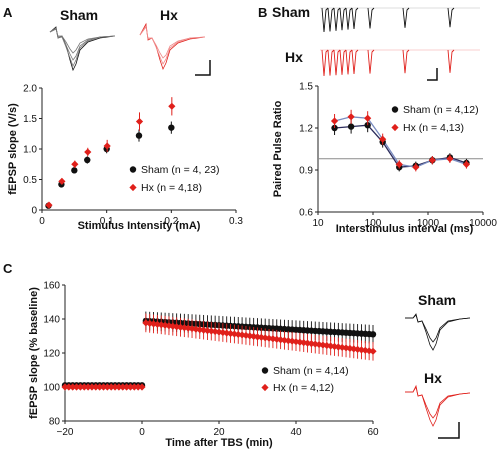 This screenshot has height=453, width=500. I want to click on y-tick-label: 1.0, so click(30, 150).